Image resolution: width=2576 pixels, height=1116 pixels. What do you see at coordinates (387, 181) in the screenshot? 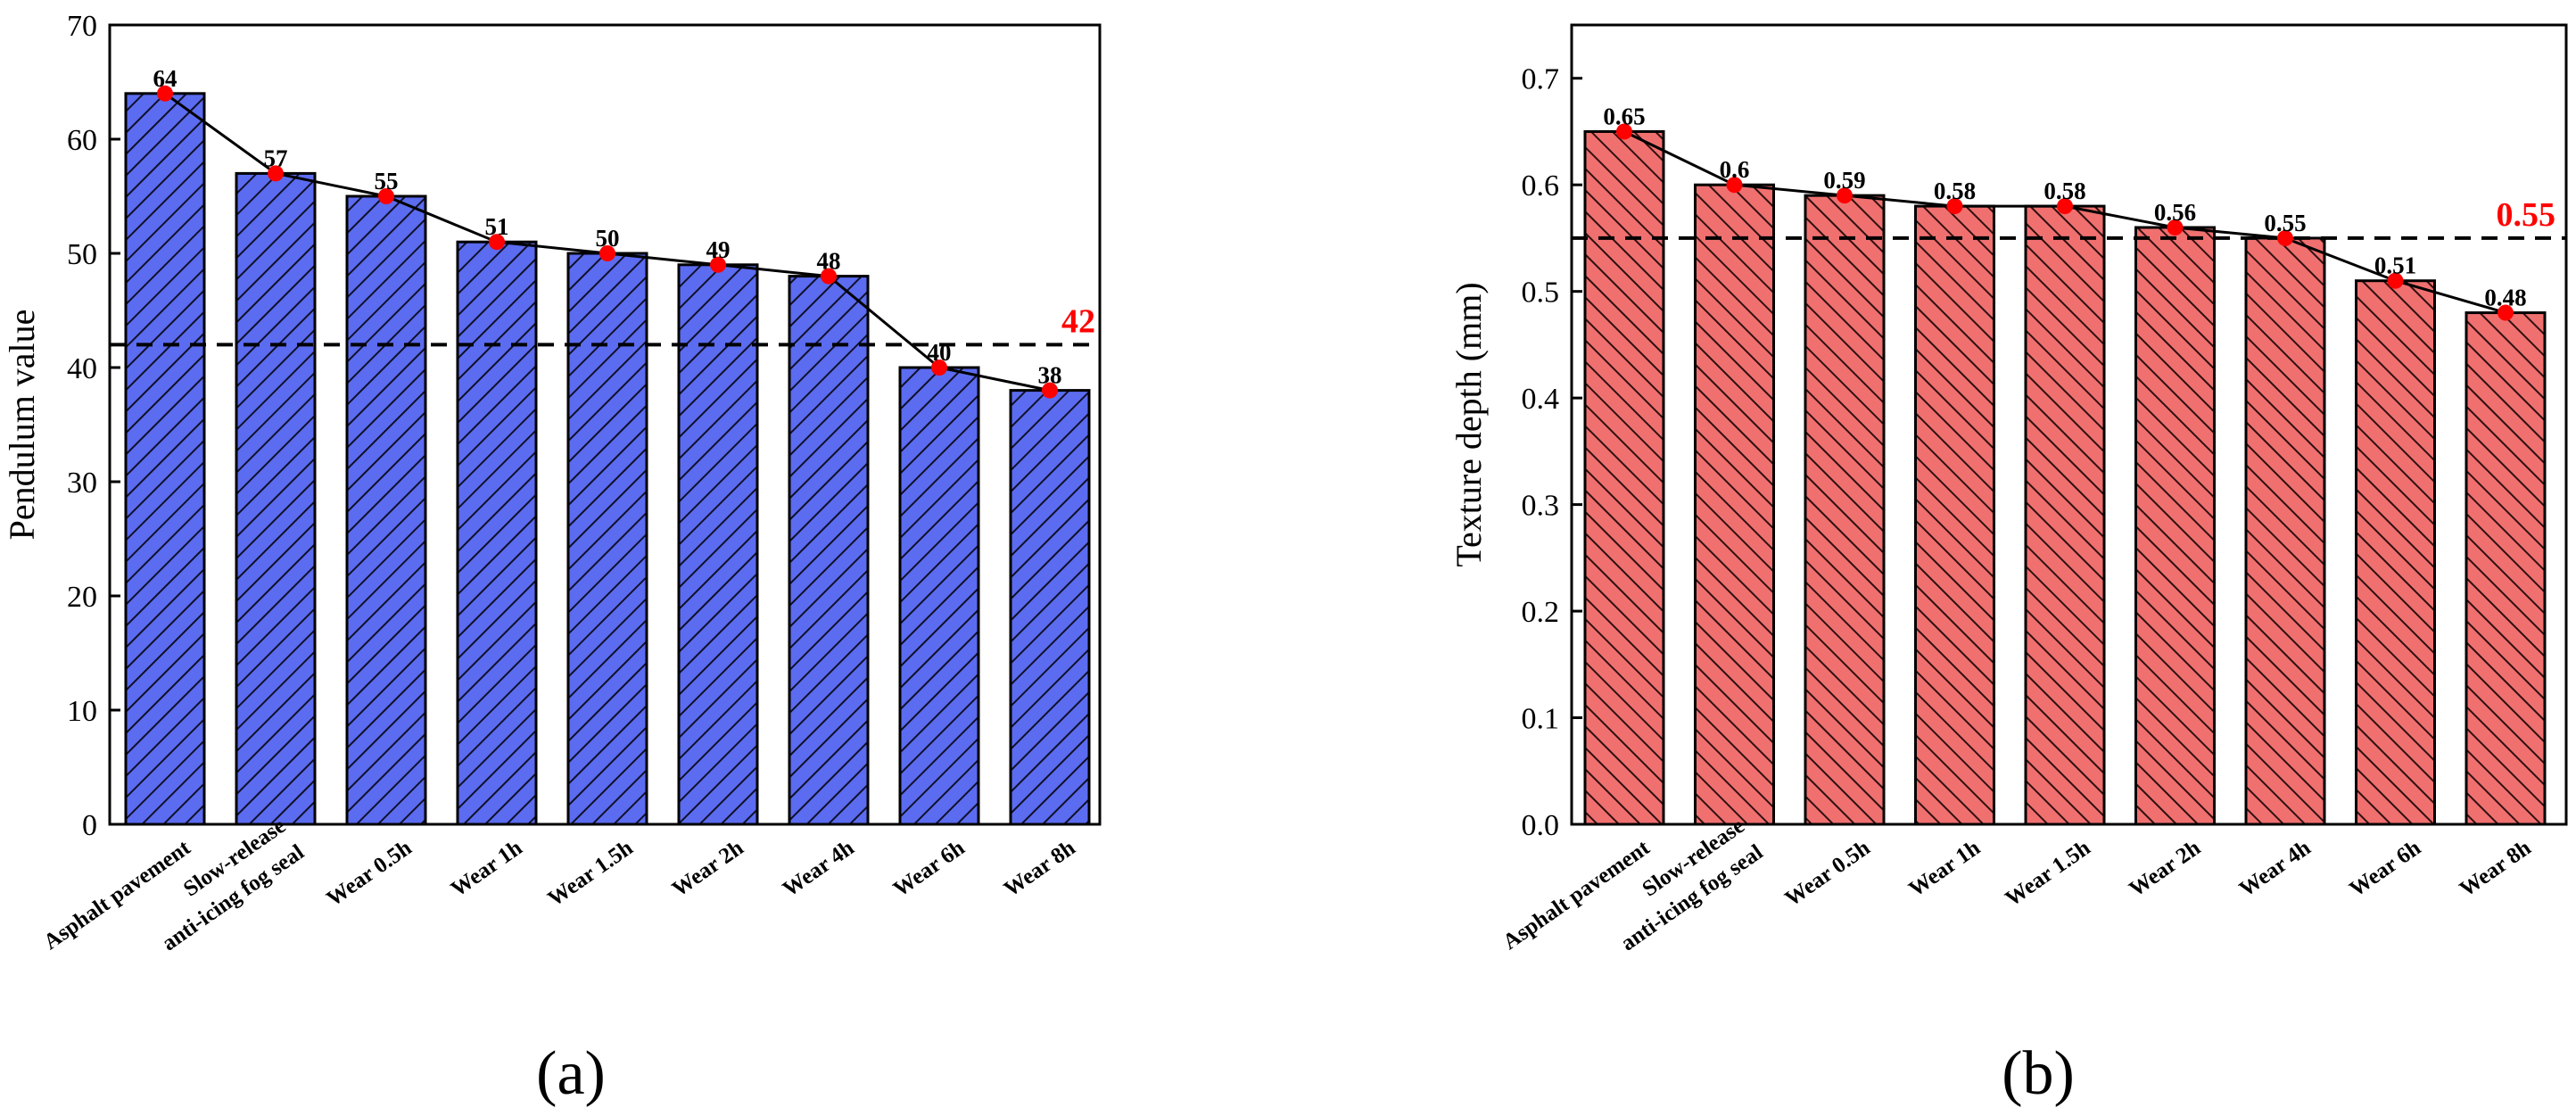
I see `data-label-a-2: 55` at bounding box center [387, 181].